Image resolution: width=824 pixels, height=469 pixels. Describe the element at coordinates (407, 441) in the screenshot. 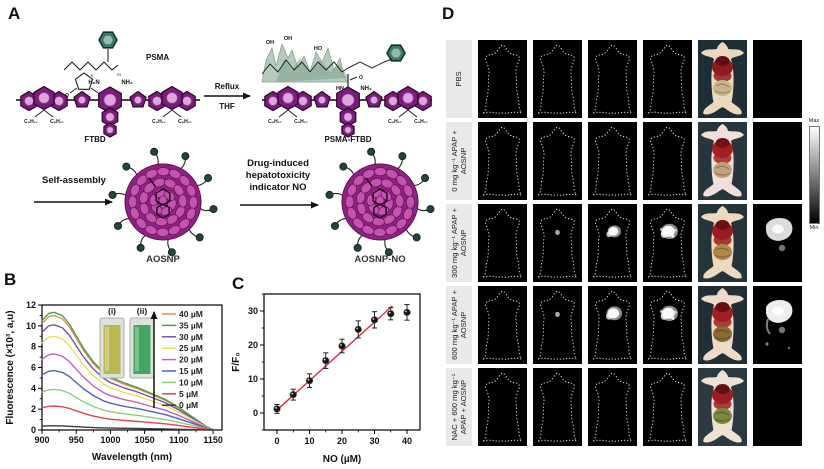

I see `svg-text: 40` at that location.